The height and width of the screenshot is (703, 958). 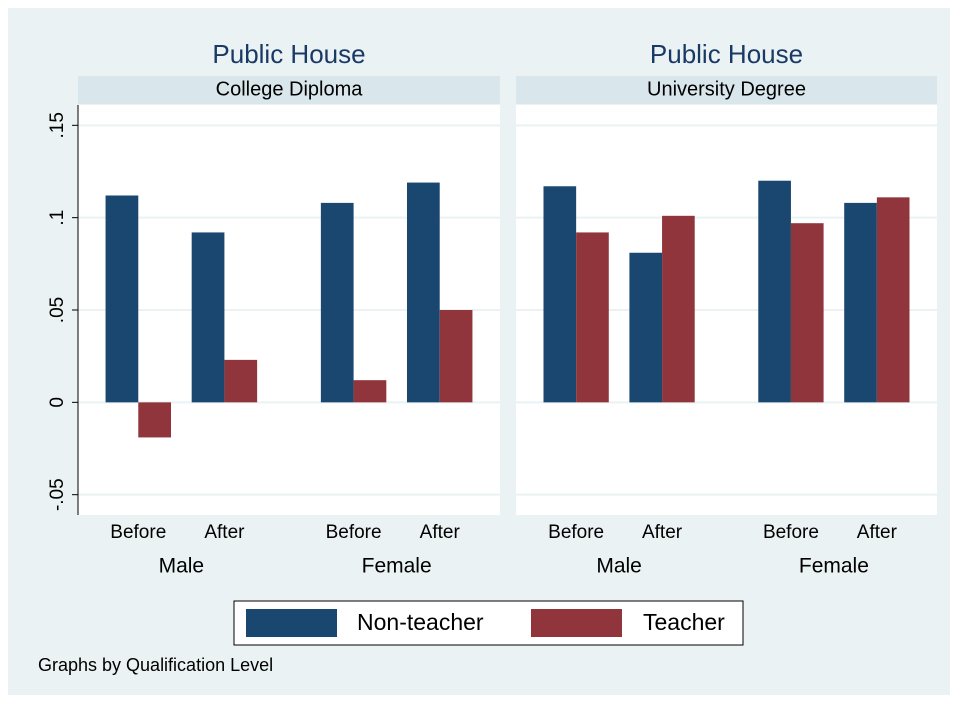 I want to click on chart-subtitle: College Diploma, so click(x=290, y=89).